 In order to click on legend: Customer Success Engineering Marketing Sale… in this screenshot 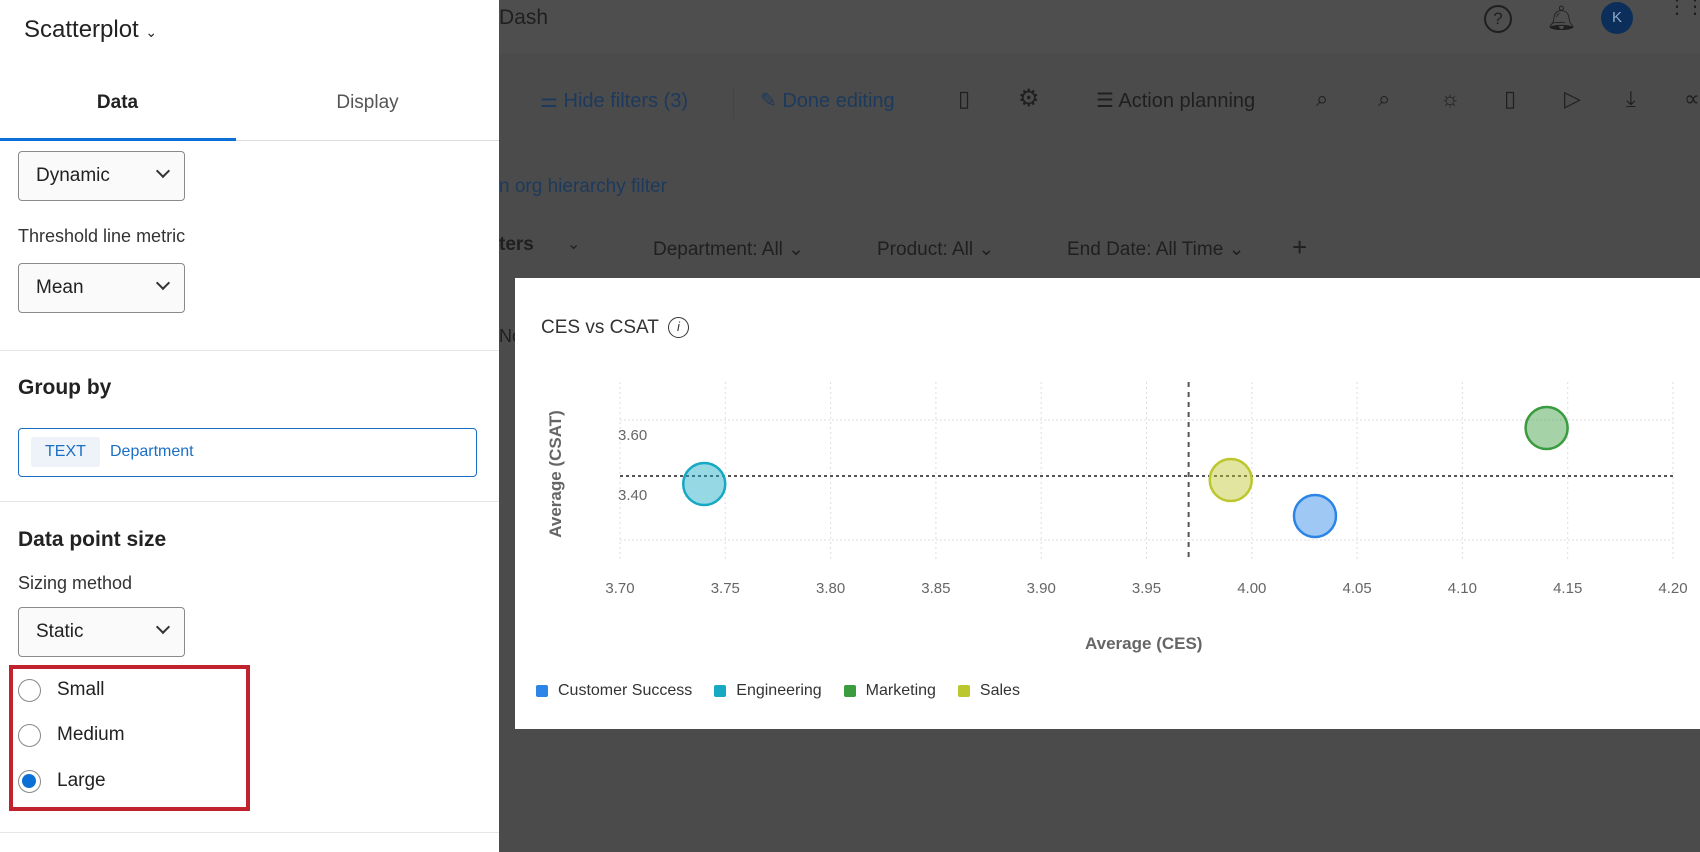, I will do `click(785, 691)`.